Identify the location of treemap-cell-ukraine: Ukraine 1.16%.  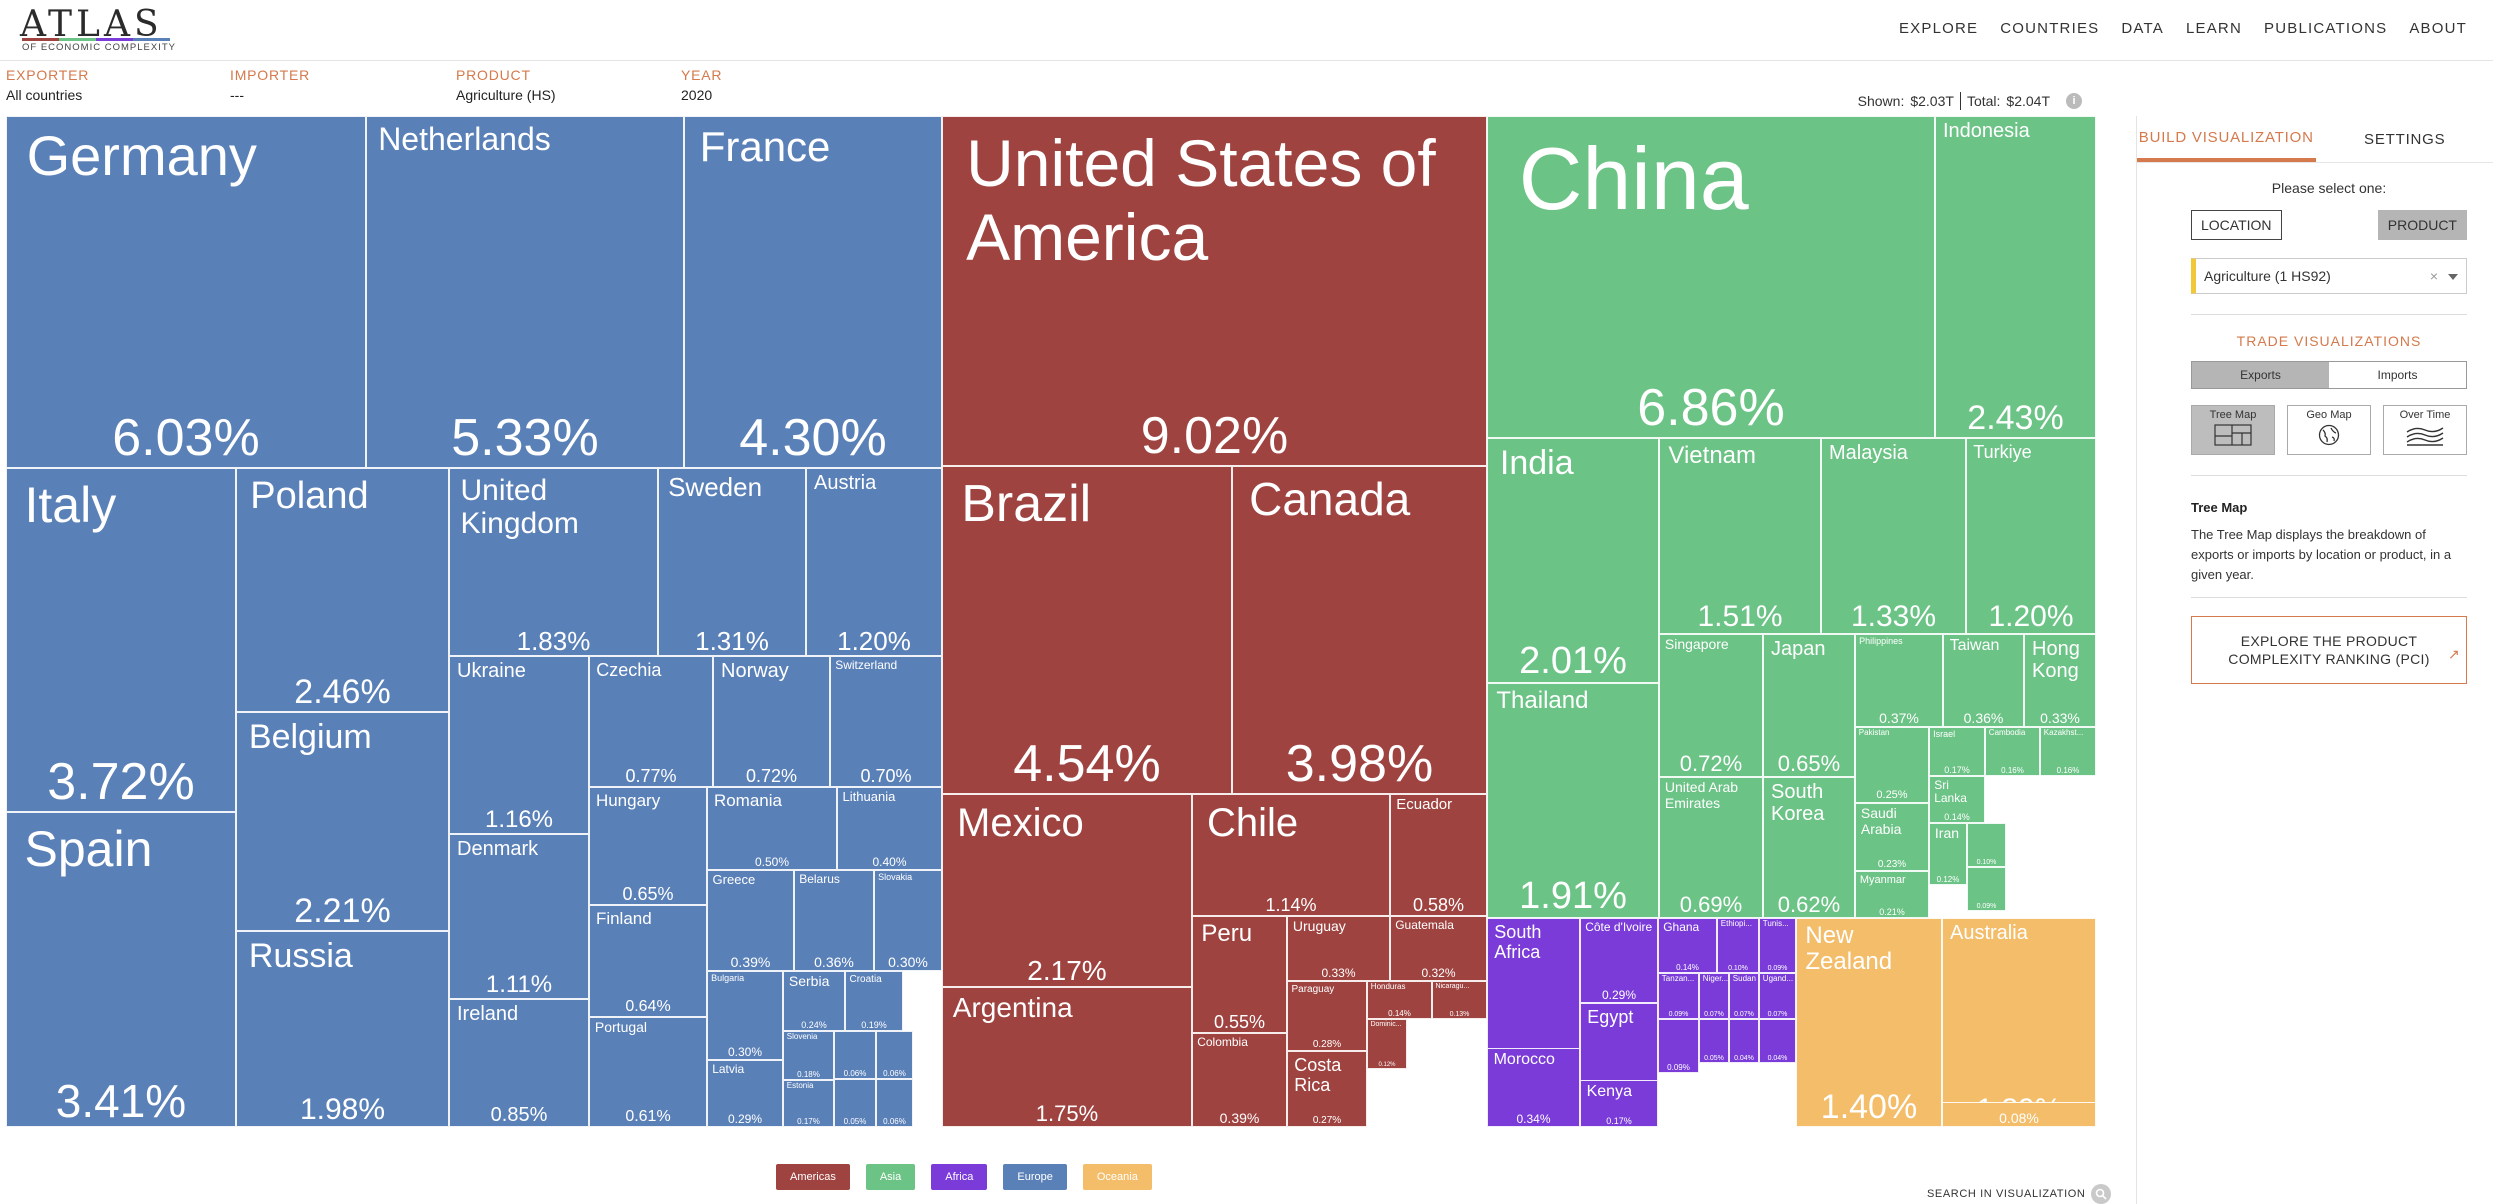
(519, 745).